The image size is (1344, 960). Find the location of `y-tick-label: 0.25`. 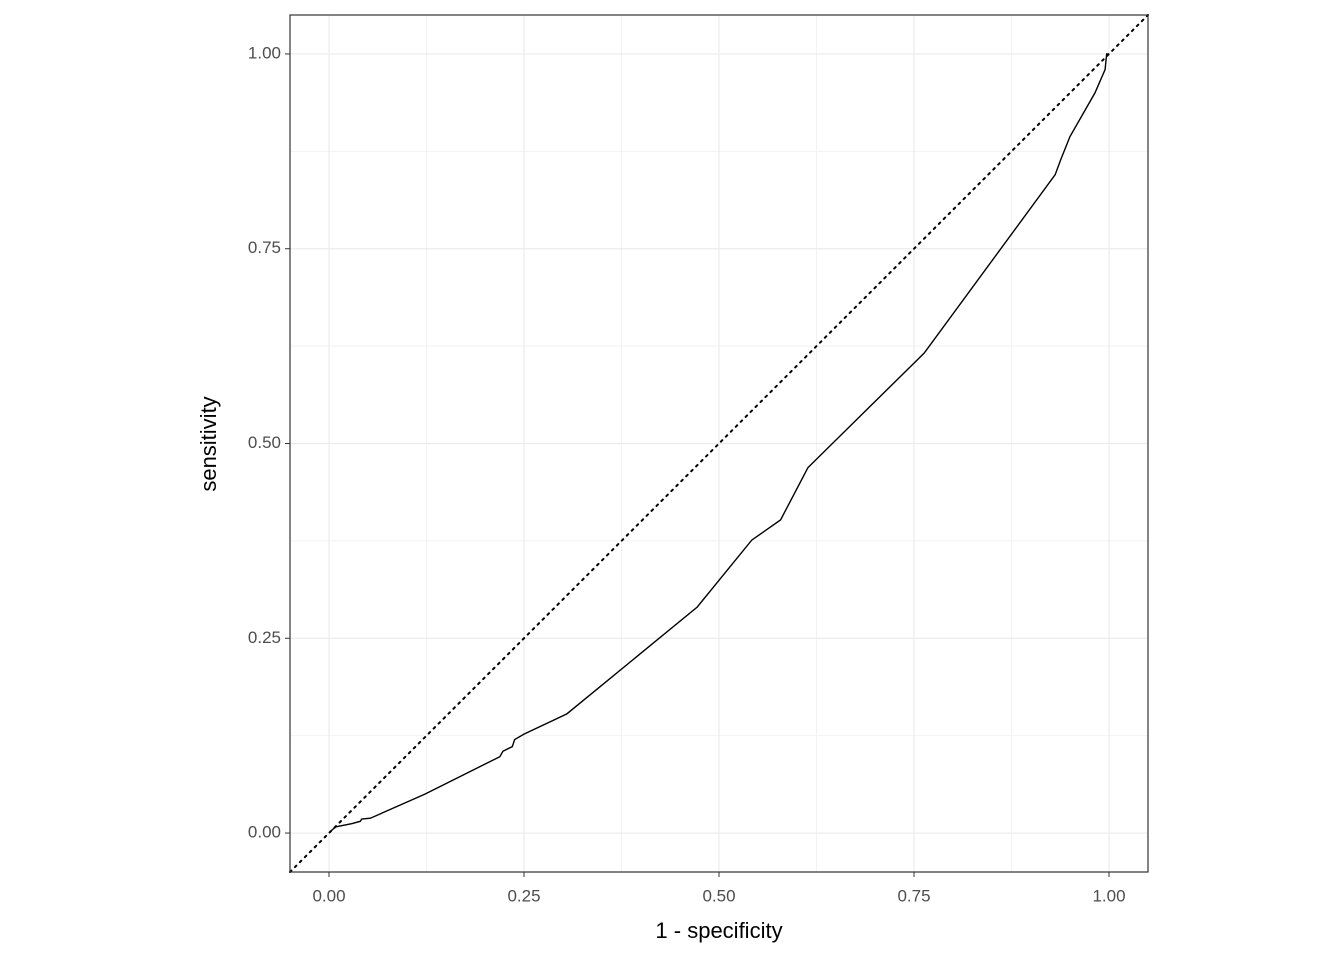

y-tick-label: 0.25 is located at coordinates (264, 637).